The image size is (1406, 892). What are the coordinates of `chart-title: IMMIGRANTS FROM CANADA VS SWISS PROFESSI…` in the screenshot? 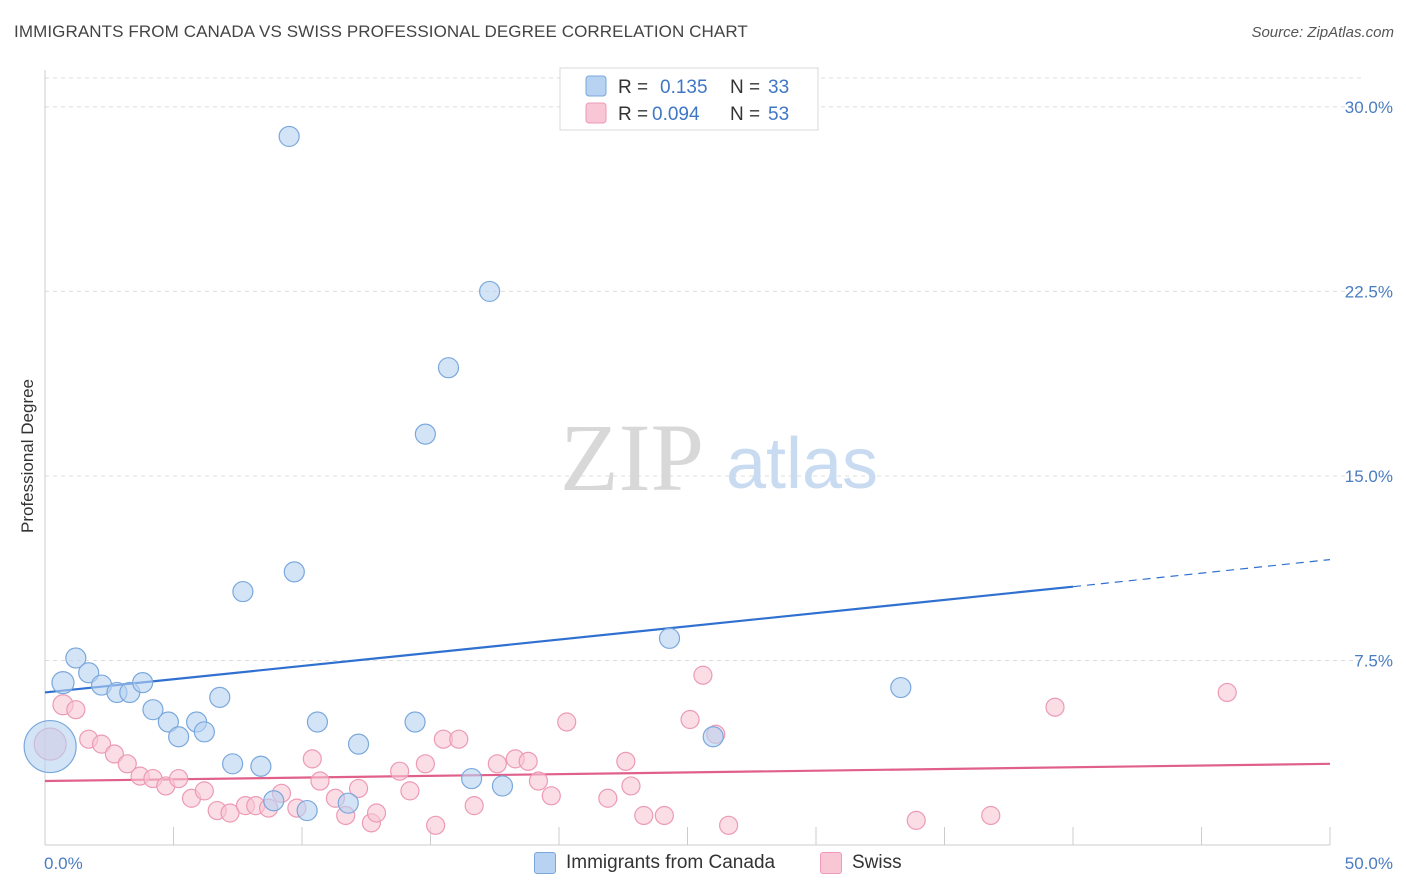 It's located at (381, 31).